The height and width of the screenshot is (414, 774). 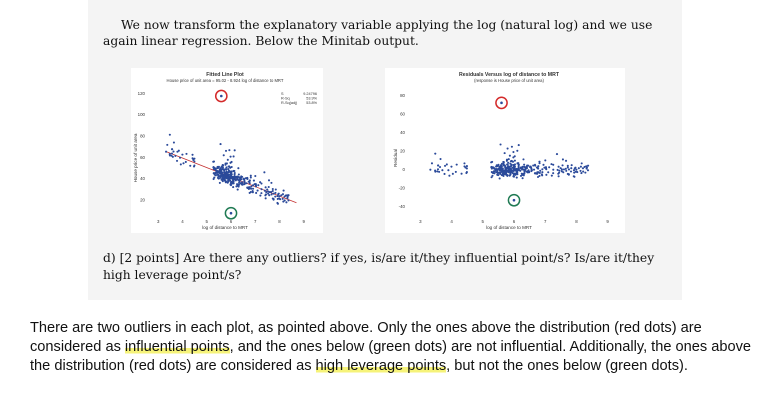 I want to click on plot1-xtick: 3, so click(x=158, y=221).